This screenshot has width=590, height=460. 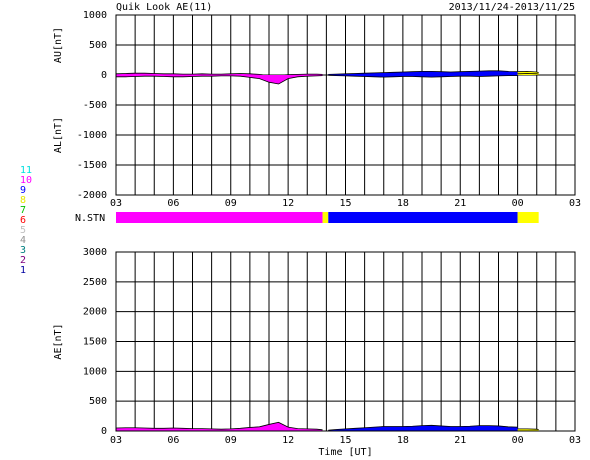 I want to click on station-legend-entry: 7, so click(x=23, y=210).